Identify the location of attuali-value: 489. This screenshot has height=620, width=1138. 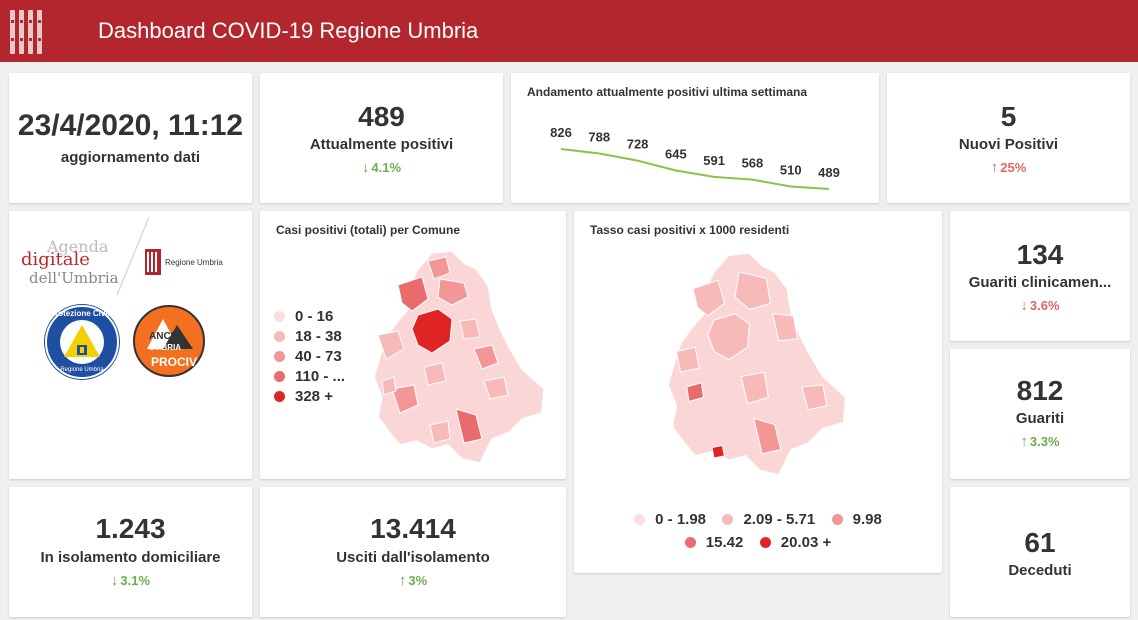
(381, 116).